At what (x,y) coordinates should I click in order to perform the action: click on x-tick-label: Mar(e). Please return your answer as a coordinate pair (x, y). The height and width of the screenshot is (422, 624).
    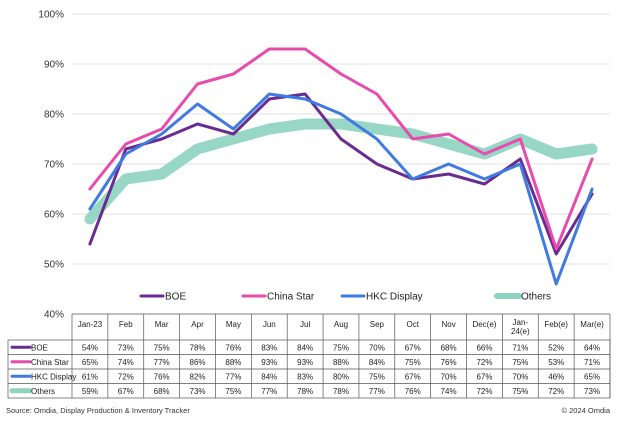
    Looking at the image, I should click on (592, 324).